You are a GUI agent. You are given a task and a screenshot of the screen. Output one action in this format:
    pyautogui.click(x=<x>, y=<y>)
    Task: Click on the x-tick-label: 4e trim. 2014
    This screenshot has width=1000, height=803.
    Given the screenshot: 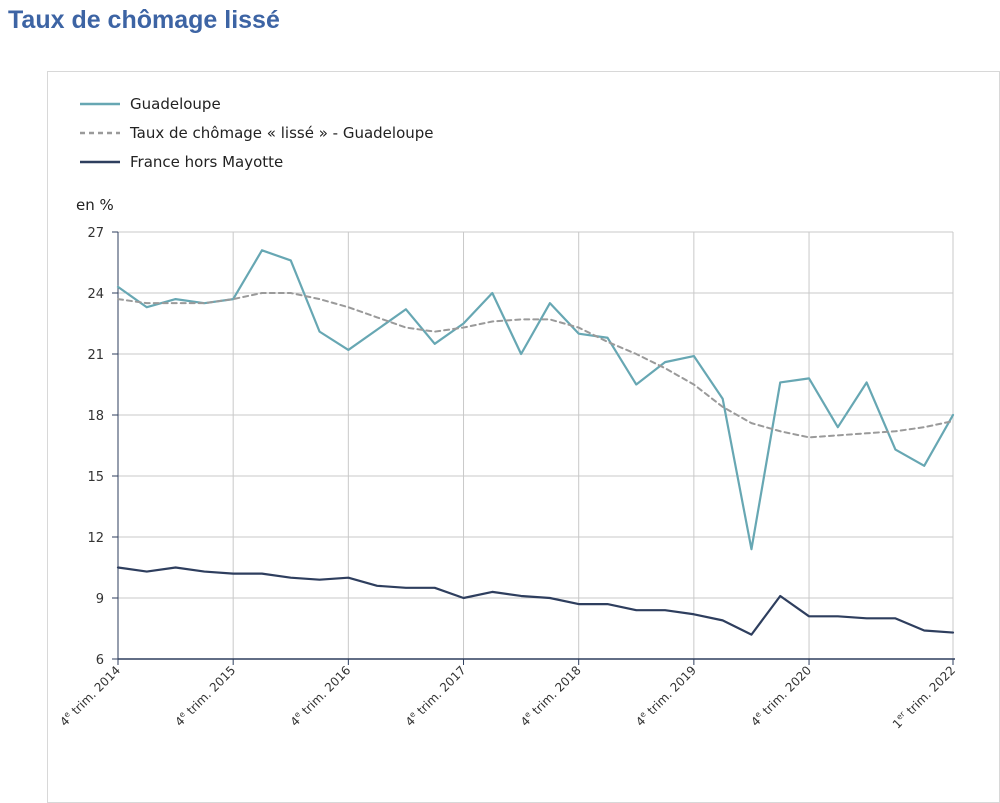 What is the action you would take?
    pyautogui.click(x=89, y=696)
    